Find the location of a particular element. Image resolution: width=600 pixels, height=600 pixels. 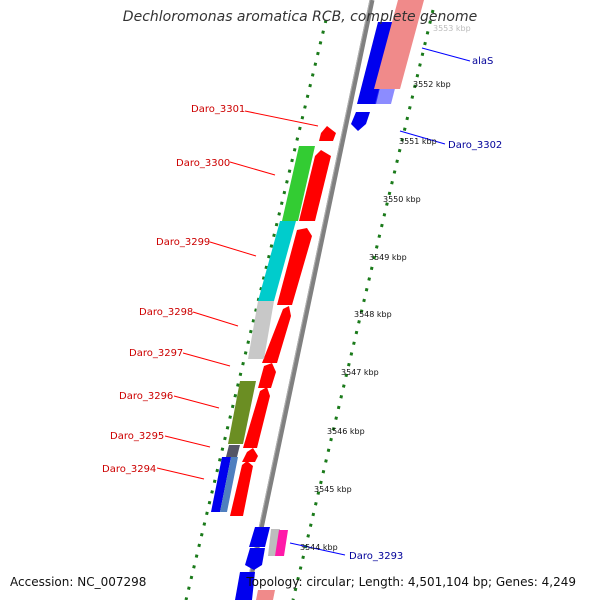

gene-3298-red is located at coordinates (276, 334).